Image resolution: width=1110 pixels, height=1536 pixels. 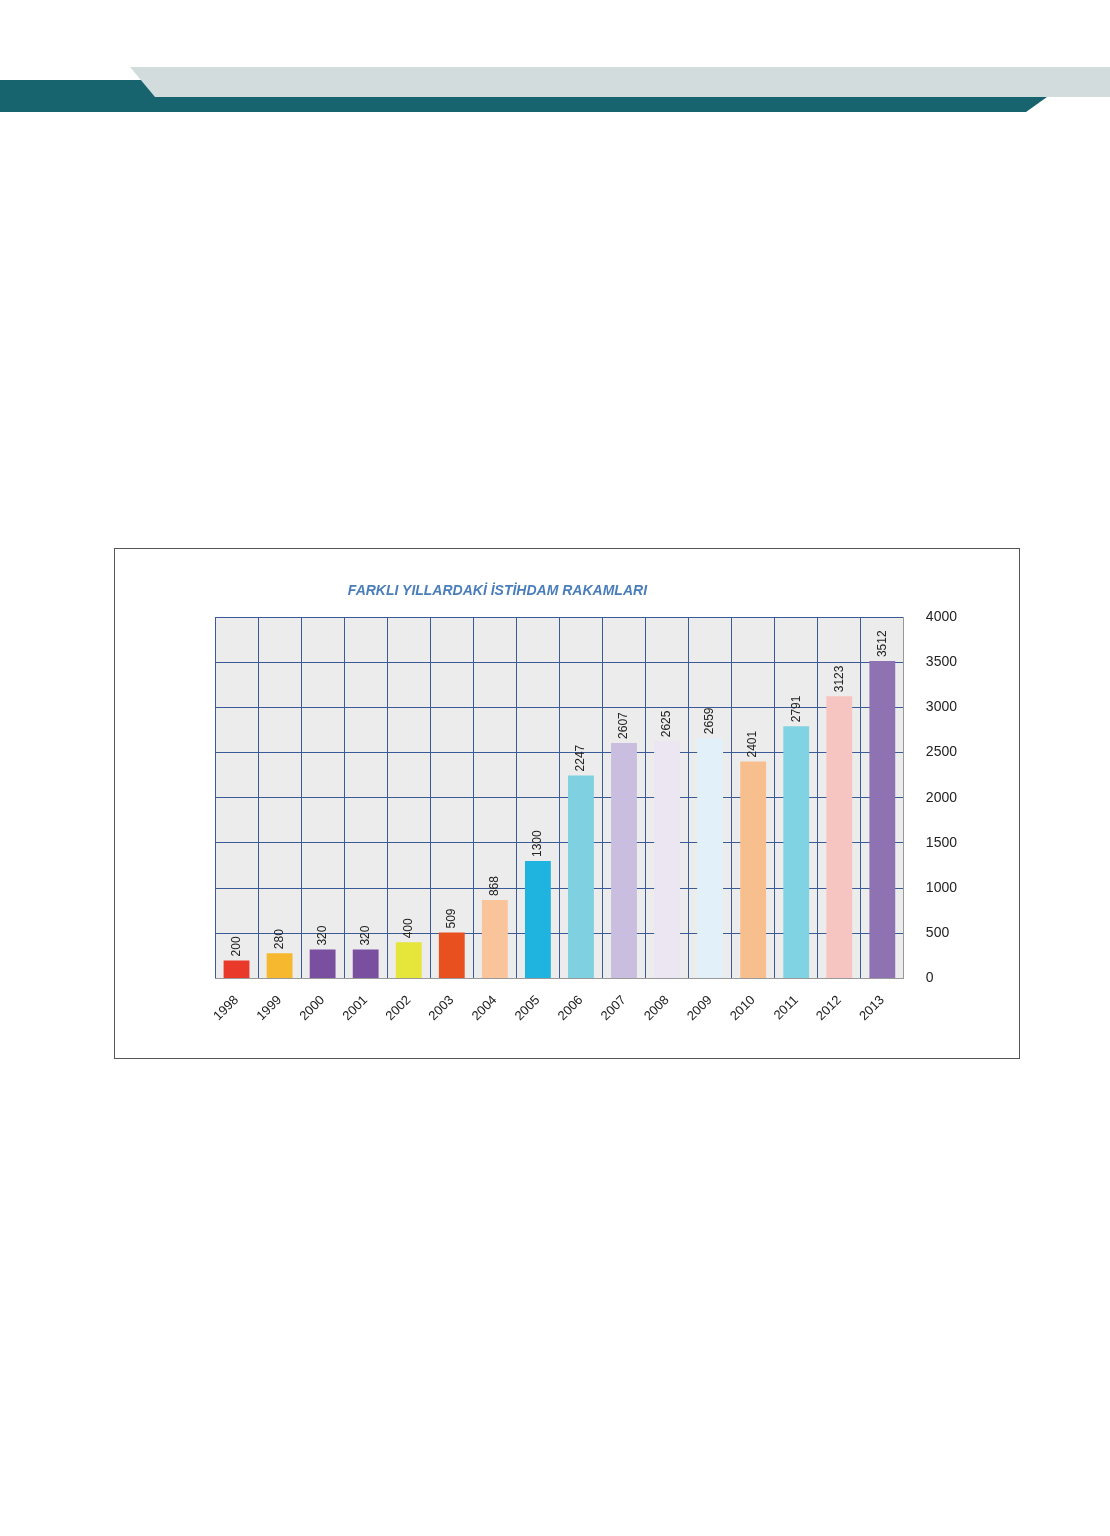 I want to click on y-tick-label: 500, so click(x=937, y=932).